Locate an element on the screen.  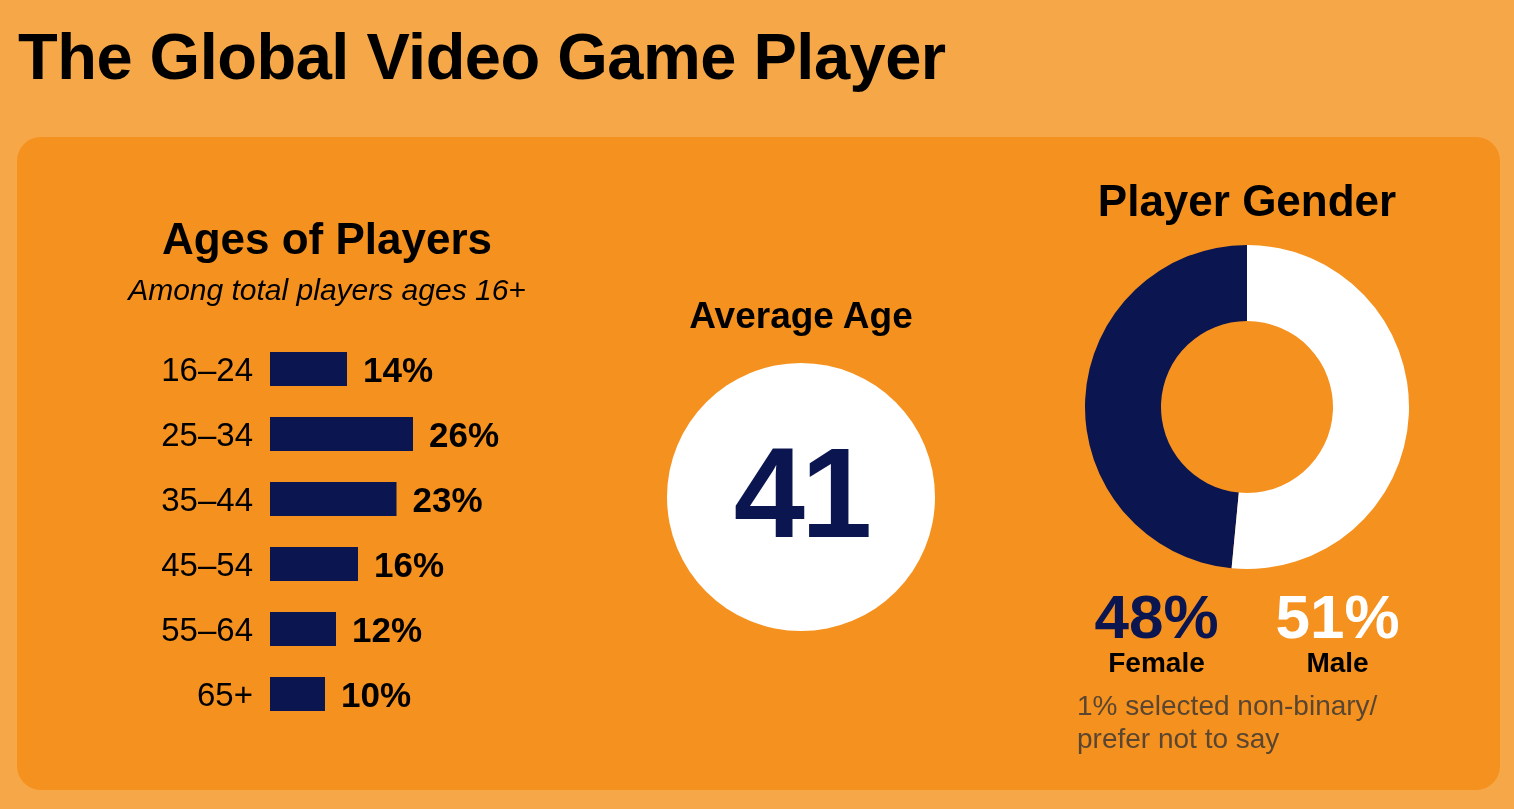
y-tick-label: 35–44 is located at coordinates (207, 499).